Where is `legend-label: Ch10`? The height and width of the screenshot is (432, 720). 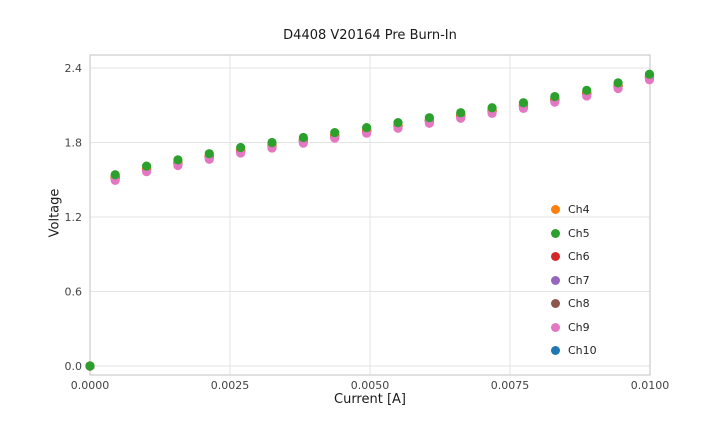
legend-label: Ch10 is located at coordinates (582, 351).